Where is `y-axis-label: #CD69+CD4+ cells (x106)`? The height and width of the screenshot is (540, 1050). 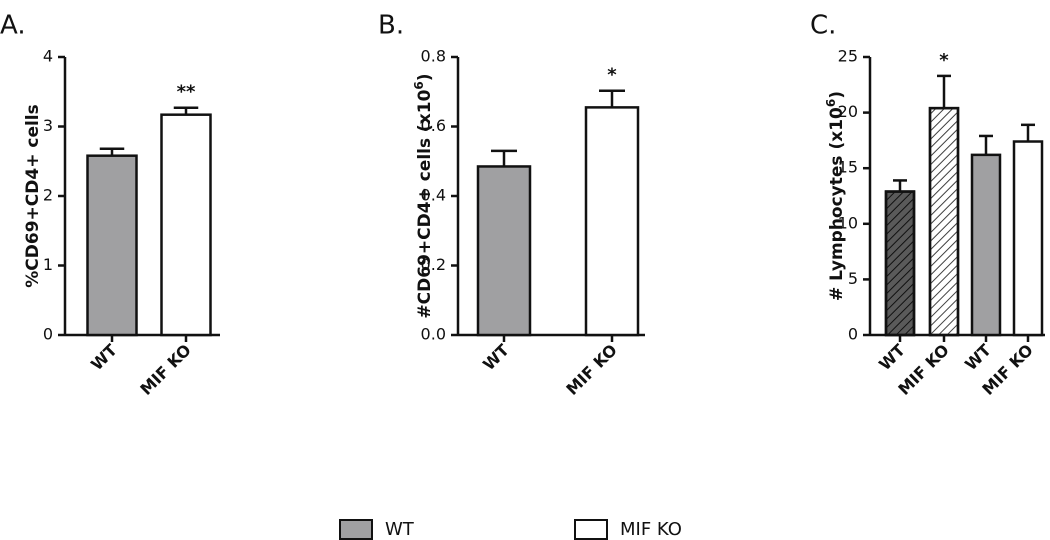
y-axis-label: #CD69+CD4+ cells (x106) is located at coordinates (423, 195).